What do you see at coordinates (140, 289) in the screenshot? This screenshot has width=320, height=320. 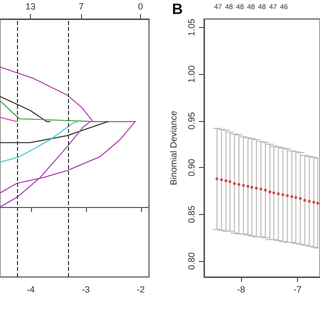 I see `x-tick-label: -2` at bounding box center [140, 289].